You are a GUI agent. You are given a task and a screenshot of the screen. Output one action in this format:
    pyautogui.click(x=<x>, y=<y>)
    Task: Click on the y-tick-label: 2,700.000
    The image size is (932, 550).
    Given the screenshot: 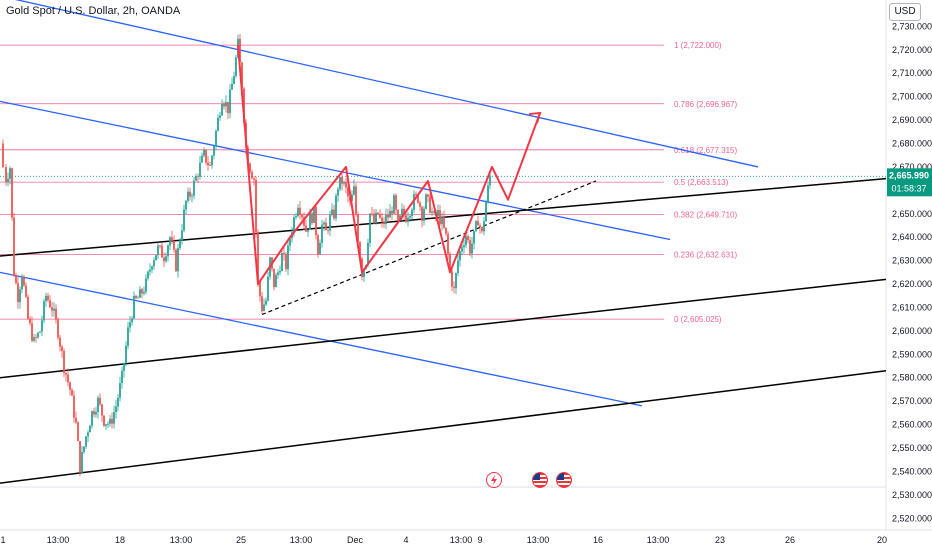 What is the action you would take?
    pyautogui.click(x=912, y=97)
    